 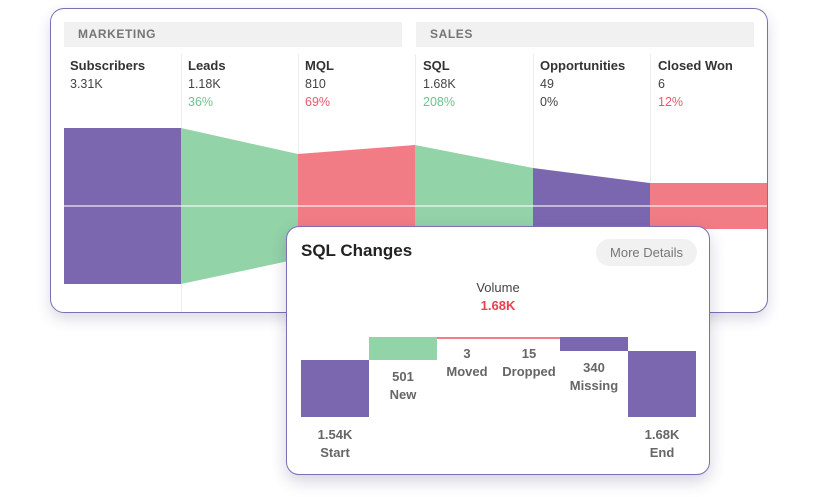 I want to click on stage-value: 1.68K, so click(x=439, y=84).